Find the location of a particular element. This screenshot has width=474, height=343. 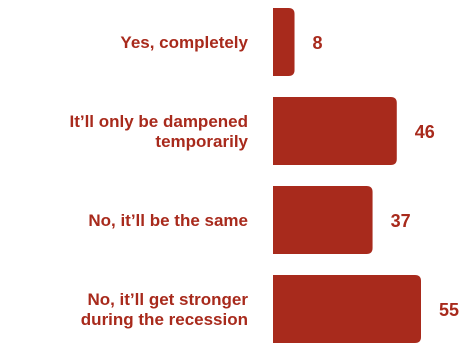

category-label-2: No, it’ll be the same is located at coordinates (168, 220).